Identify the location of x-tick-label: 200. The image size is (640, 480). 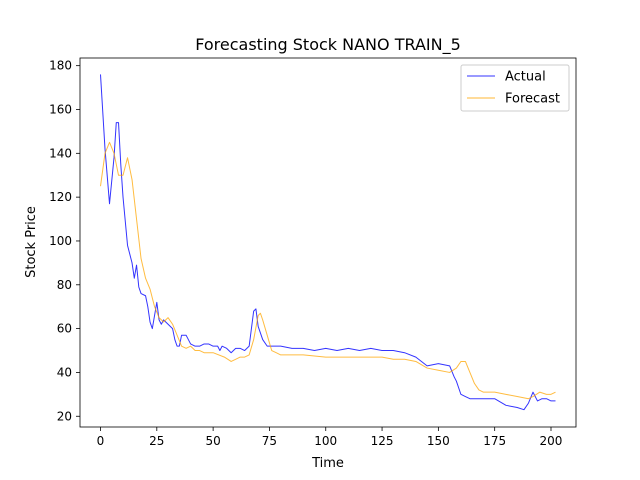
(551, 441).